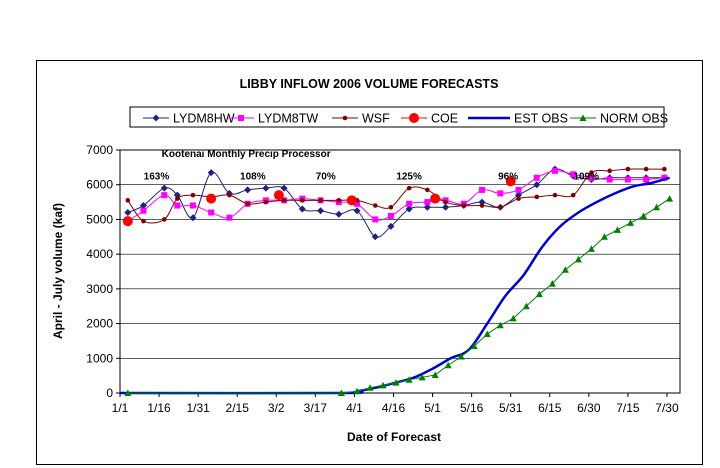 The width and height of the screenshot is (720, 468). What do you see at coordinates (376, 119) in the screenshot?
I see `legend-label: WSF` at bounding box center [376, 119].